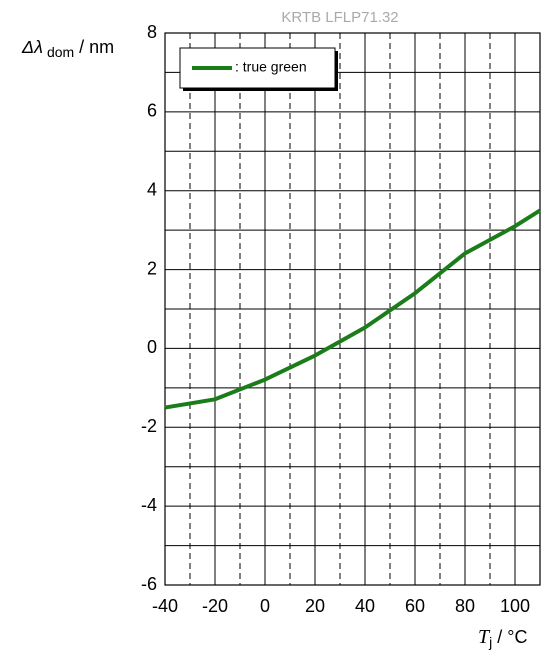 This screenshot has height=657, width=552. What do you see at coordinates (484, 637) in the screenshot?
I see `x-label-symbol: T` at bounding box center [484, 637].